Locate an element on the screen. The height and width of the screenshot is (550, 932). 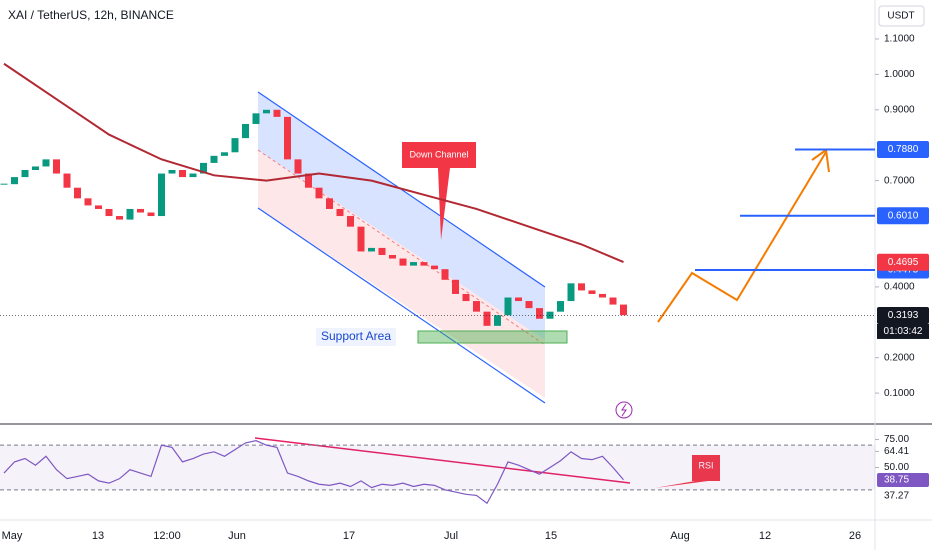
ma-tag-bg is located at coordinates (903, 262).